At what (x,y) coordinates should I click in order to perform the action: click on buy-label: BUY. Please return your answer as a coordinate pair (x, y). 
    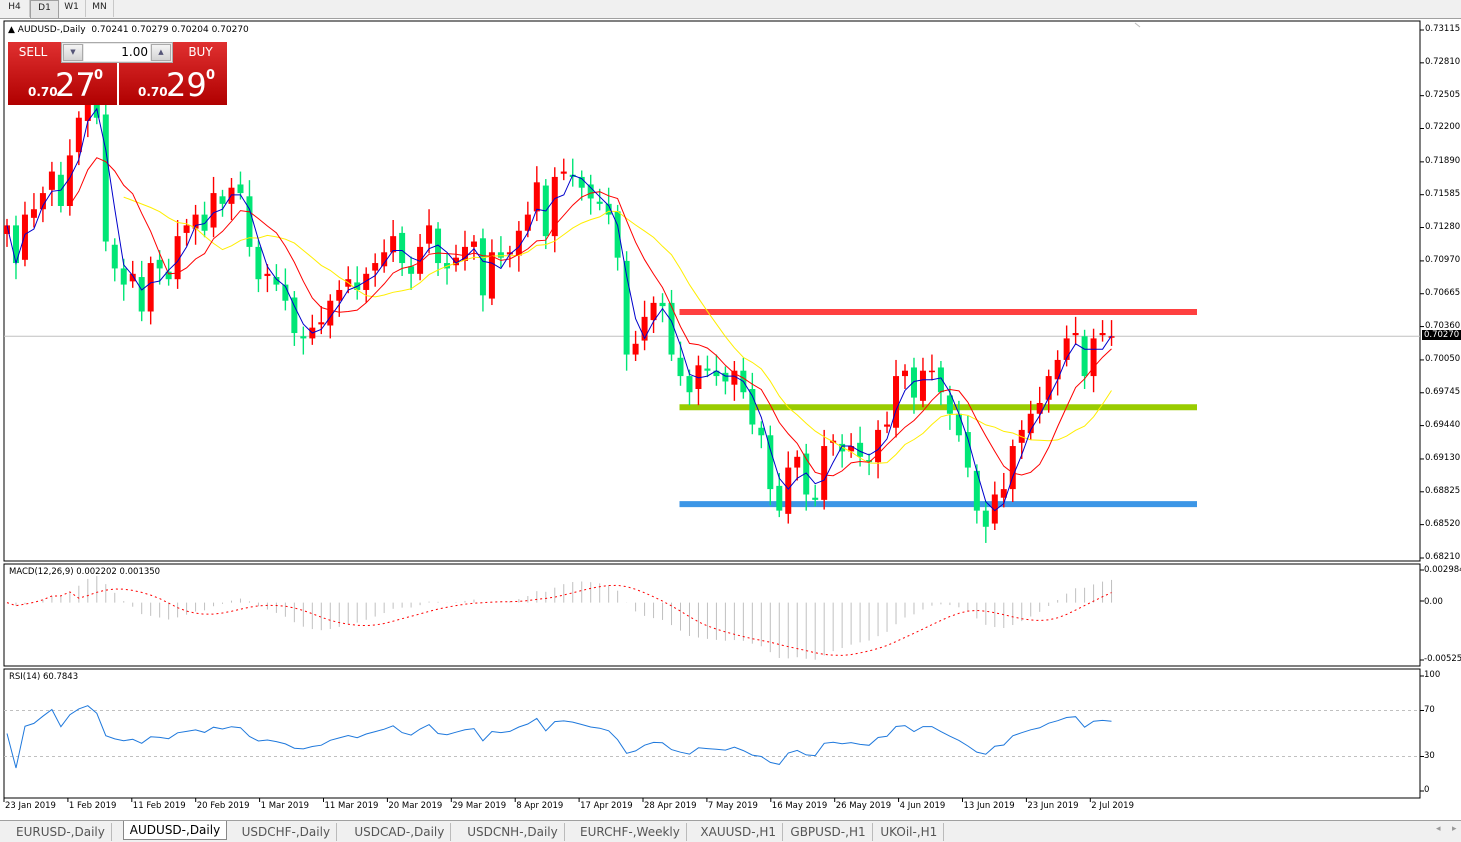
    Looking at the image, I should click on (200, 52).